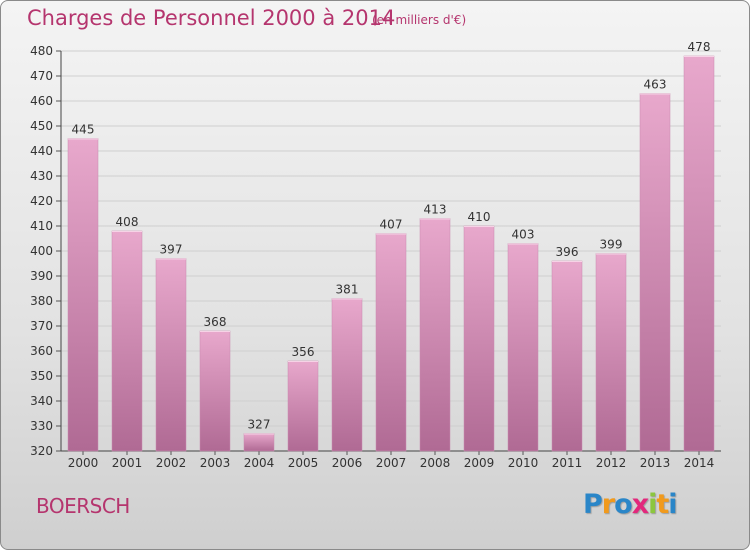 This screenshot has height=550, width=750. Describe the element at coordinates (419, 20) in the screenshot. I see `unit-note: (en milliers d'€)` at that location.